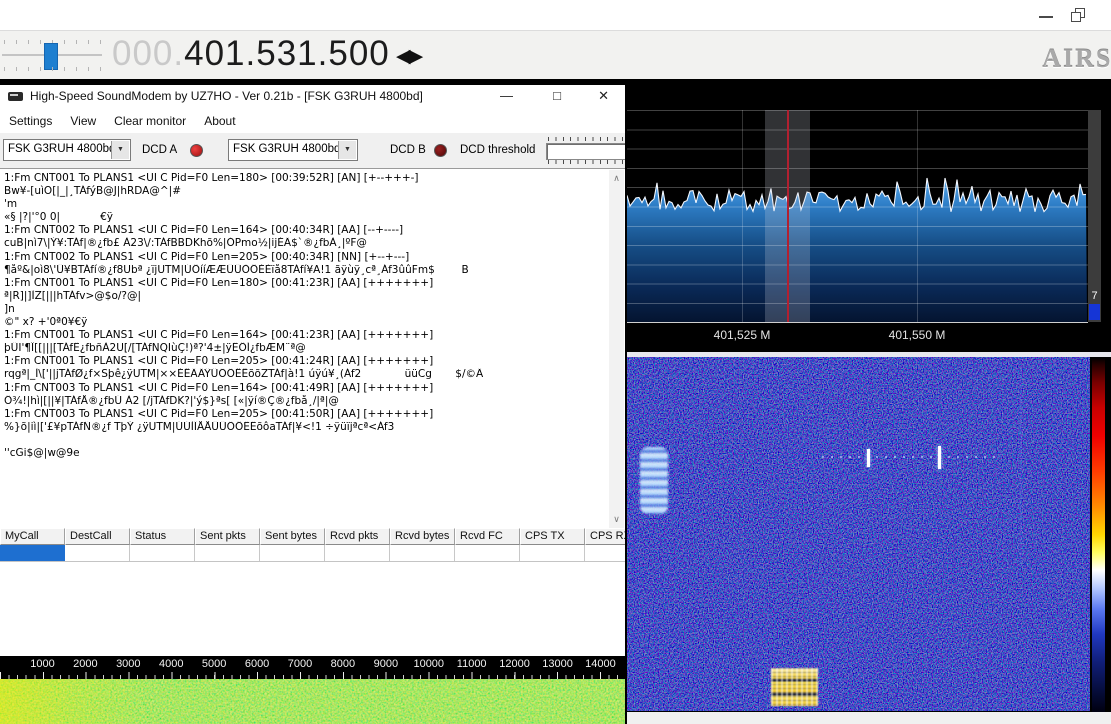 The image size is (1111, 724). Describe the element at coordinates (557, 95) in the screenshot. I see `maximize-button: □` at that location.